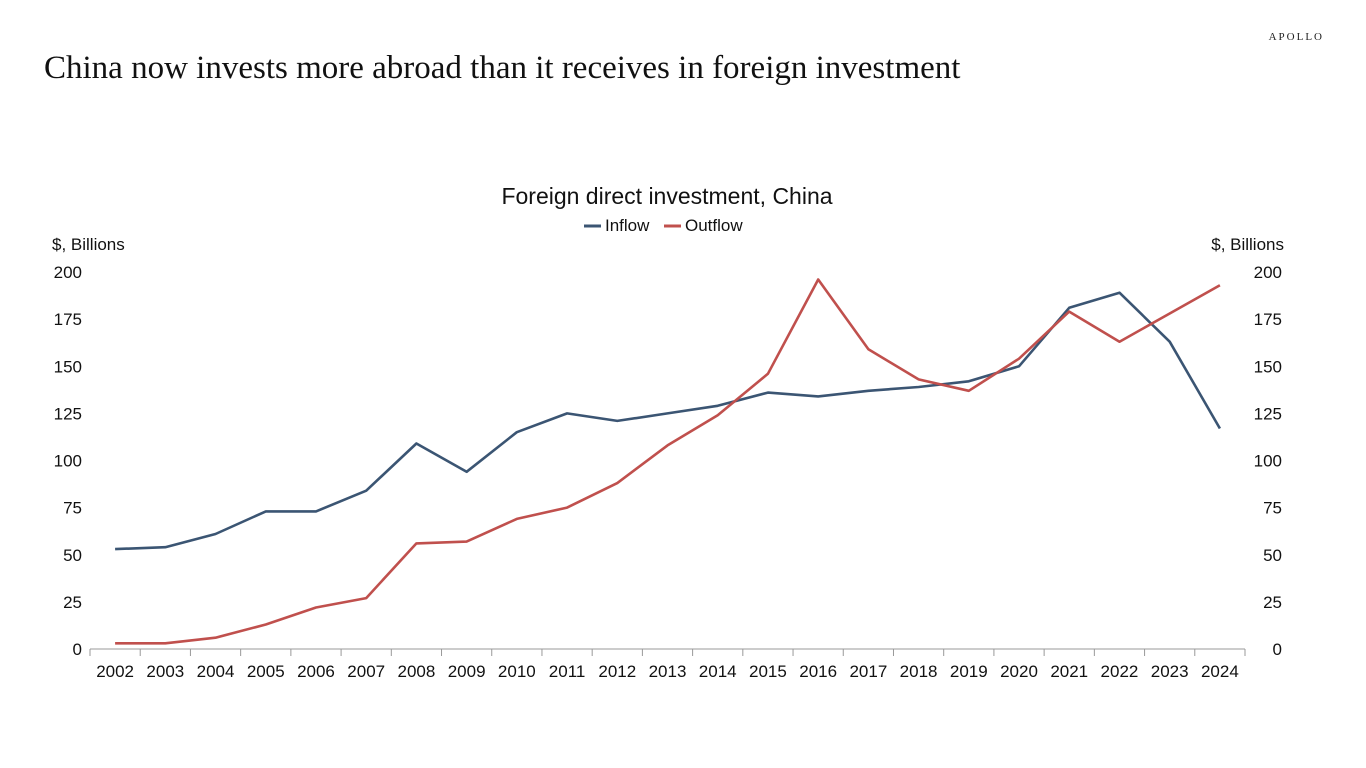  Describe the element at coordinates (467, 671) in the screenshot. I see `x-tick-label: 2009` at that location.